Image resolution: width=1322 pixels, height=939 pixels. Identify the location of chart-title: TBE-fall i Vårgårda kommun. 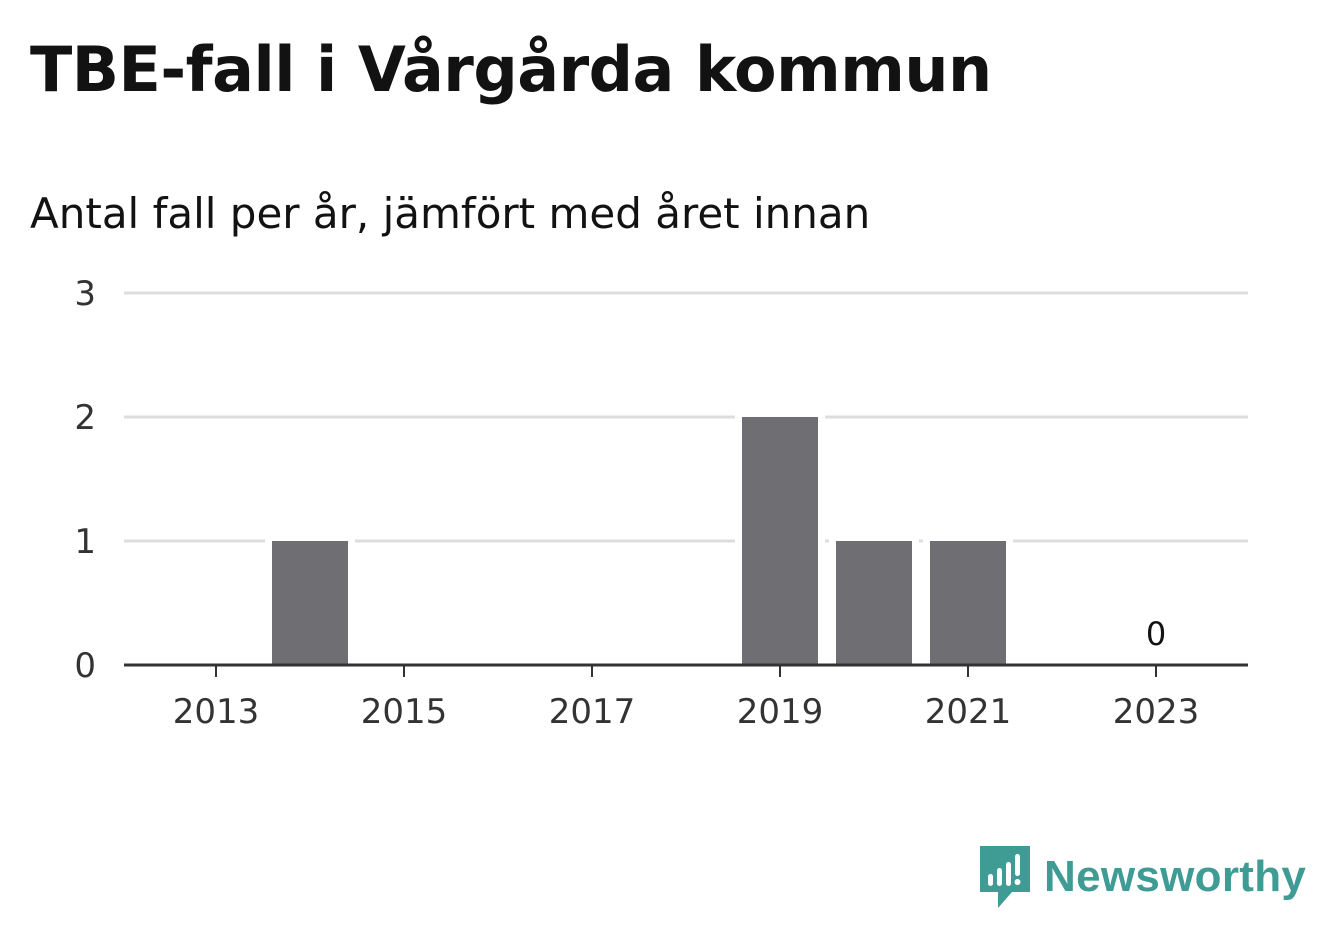
(511, 69).